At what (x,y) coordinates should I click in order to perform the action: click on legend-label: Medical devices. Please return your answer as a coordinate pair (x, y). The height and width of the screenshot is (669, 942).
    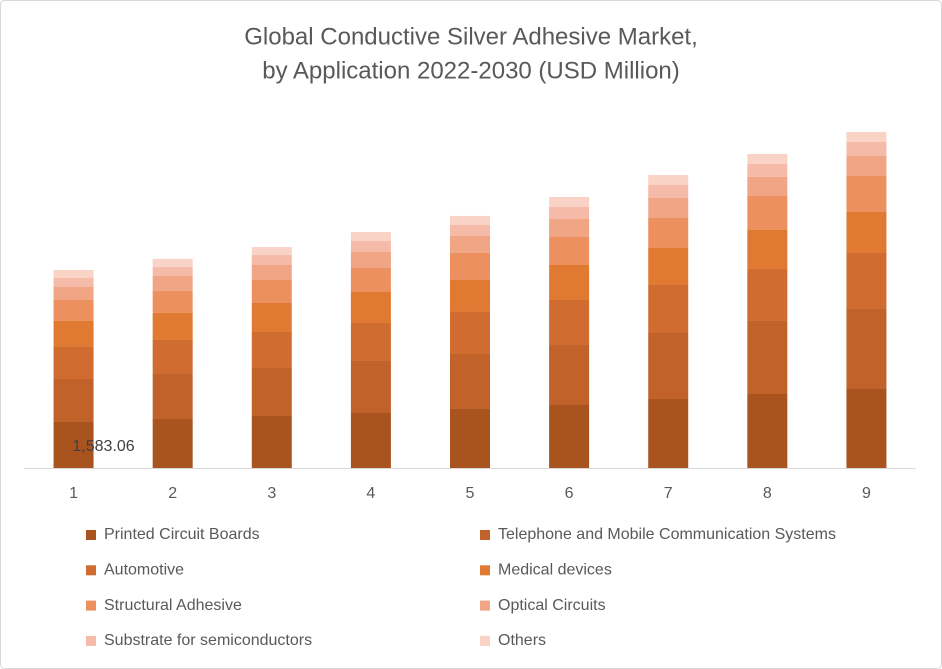
    Looking at the image, I should click on (555, 570).